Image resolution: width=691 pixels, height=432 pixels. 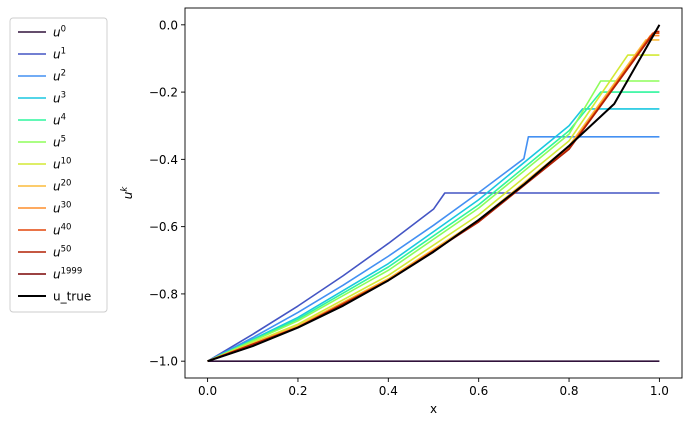 What do you see at coordinates (42, 54) in the screenshot?
I see `legend-item: u1` at bounding box center [42, 54].